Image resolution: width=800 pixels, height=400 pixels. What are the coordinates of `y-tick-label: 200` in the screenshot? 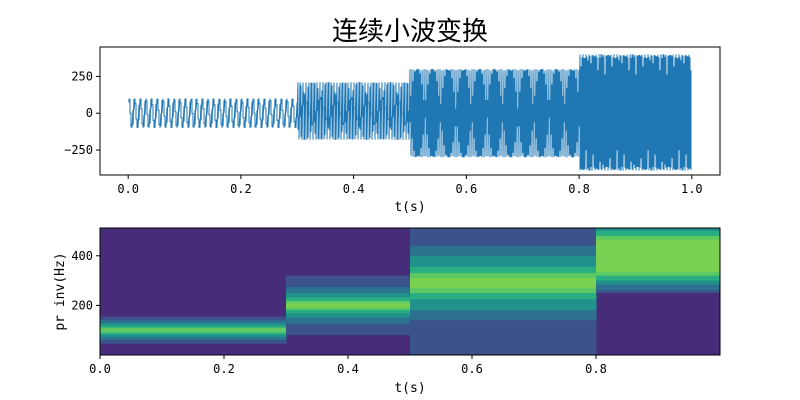 It's located at (82, 305).